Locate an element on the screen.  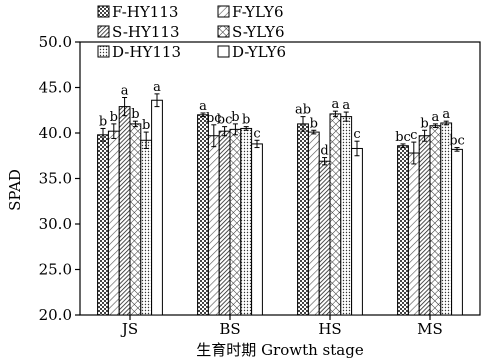
x-axis-label: 生育时期 Growth stage is located at coordinates (280, 350).